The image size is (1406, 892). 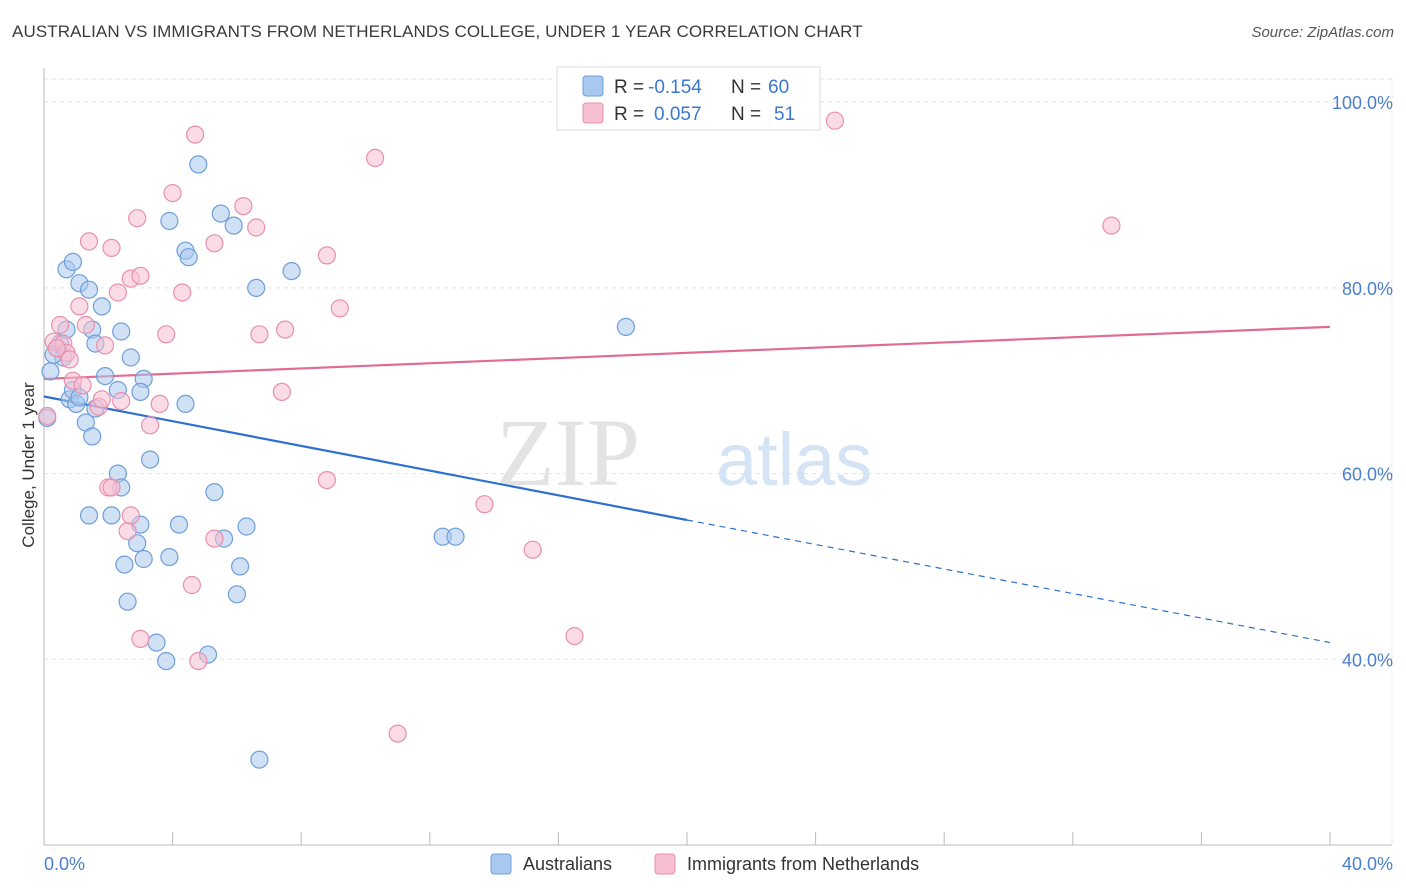 I want to click on legend-label-netherlands: Immigrants from Netherlands, so click(x=803, y=864).